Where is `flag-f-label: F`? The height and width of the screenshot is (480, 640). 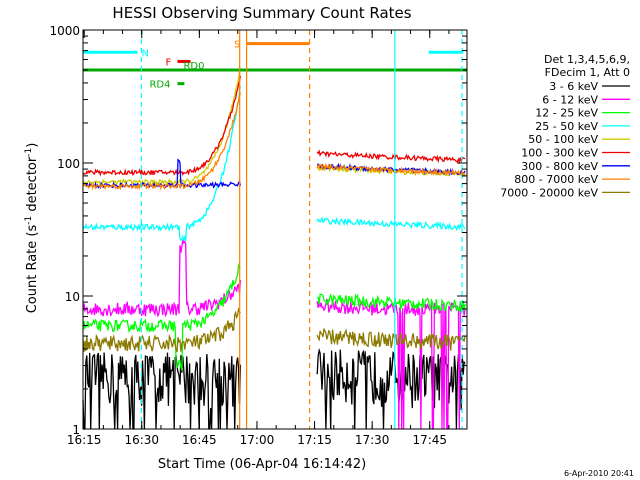
flag-f-label: F is located at coordinates (168, 62).